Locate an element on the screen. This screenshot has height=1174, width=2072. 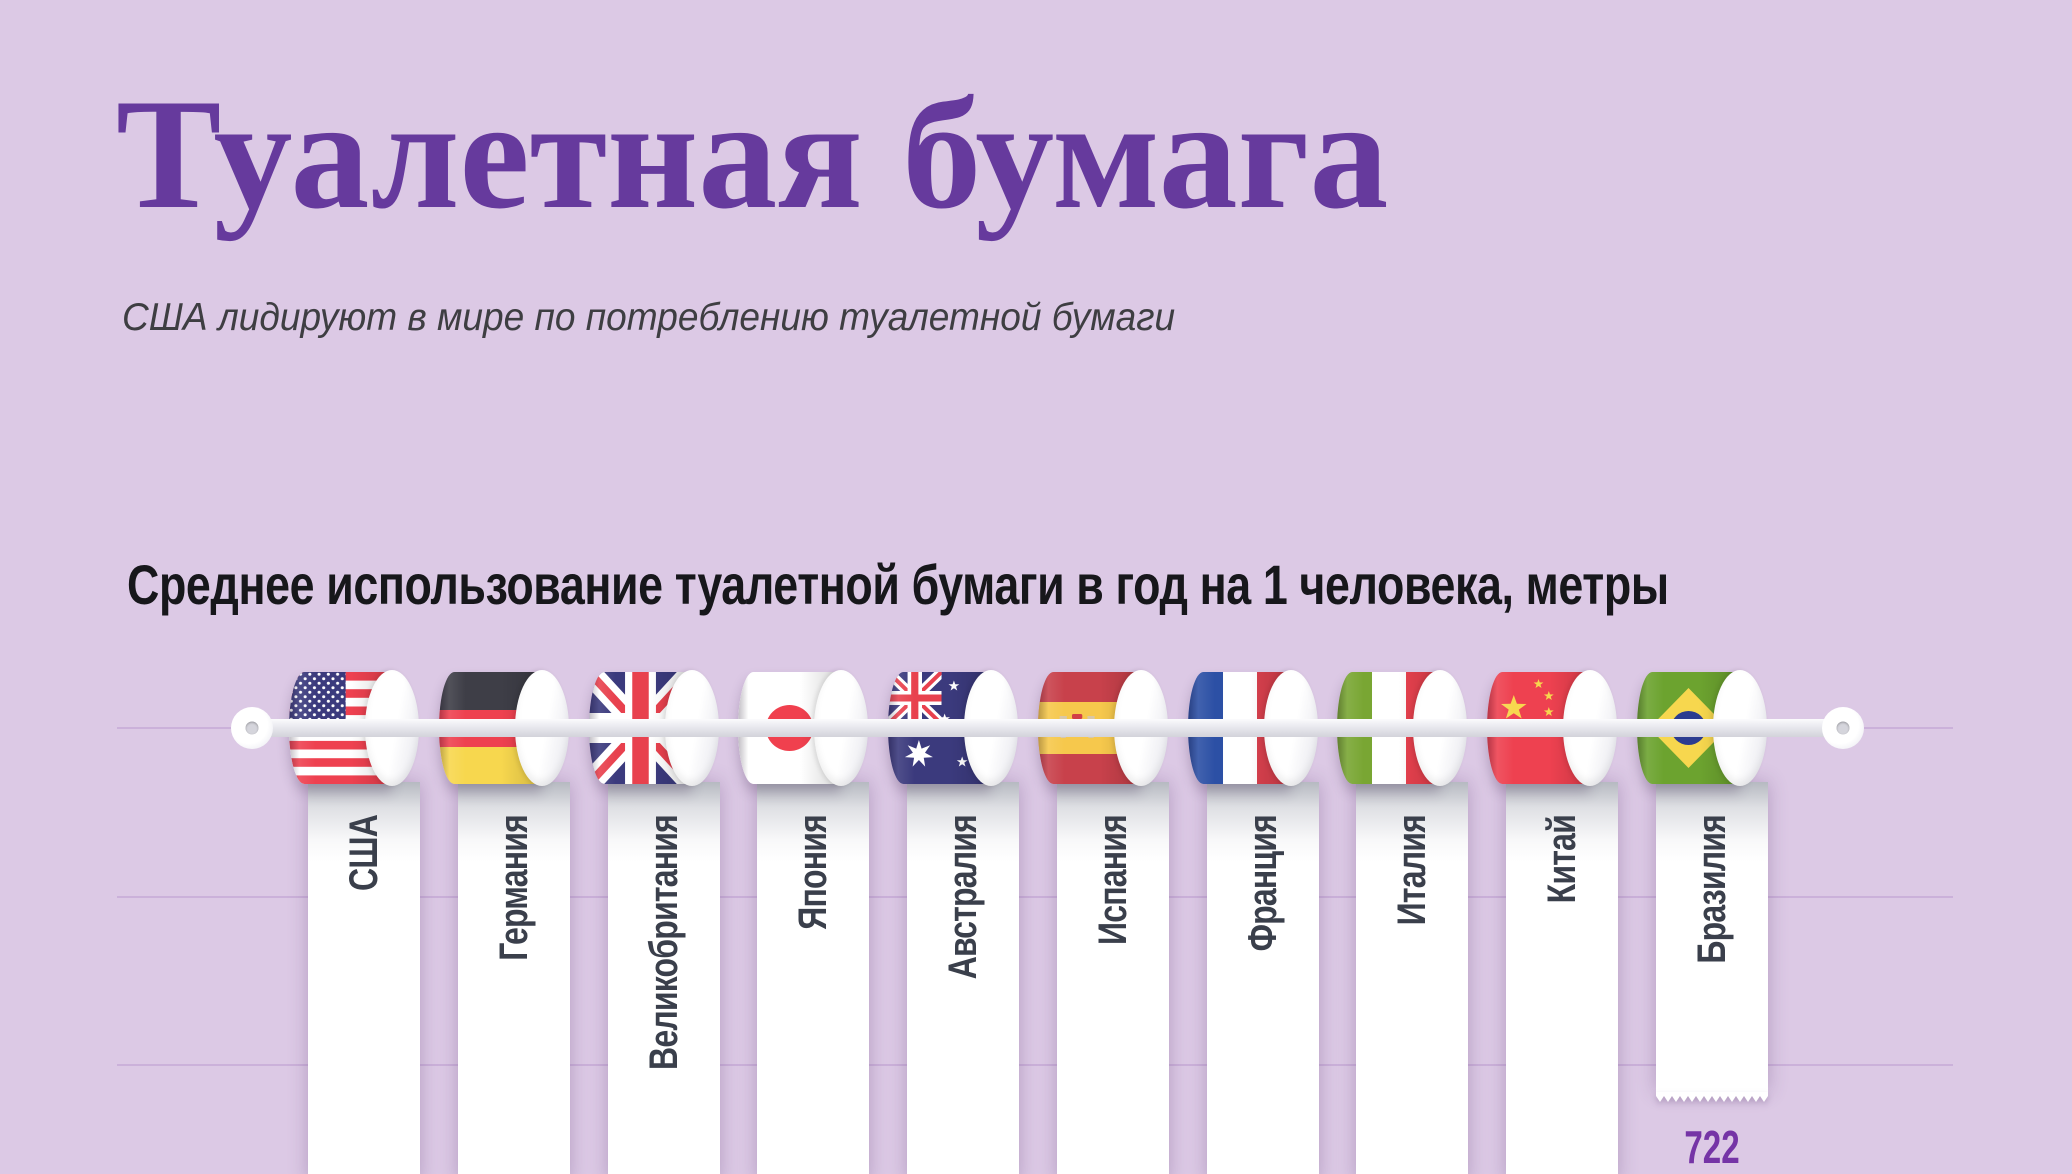
paper-strip: Великобритания is located at coordinates (663, 978).